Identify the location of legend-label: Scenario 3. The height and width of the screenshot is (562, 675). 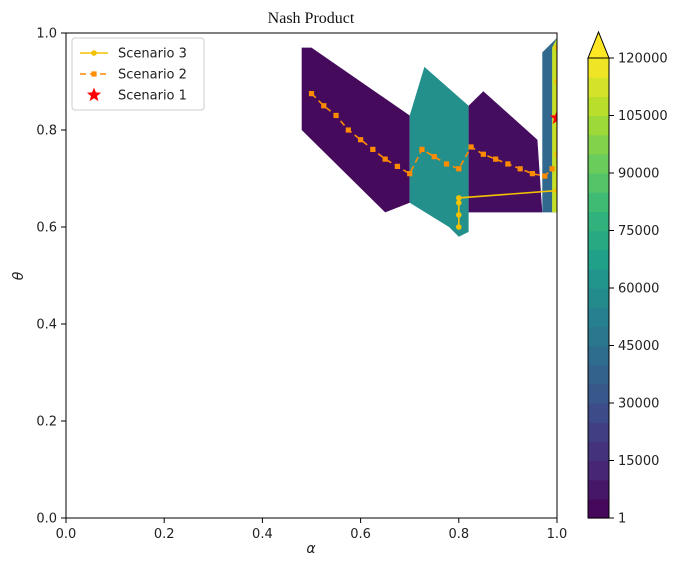
(152, 54).